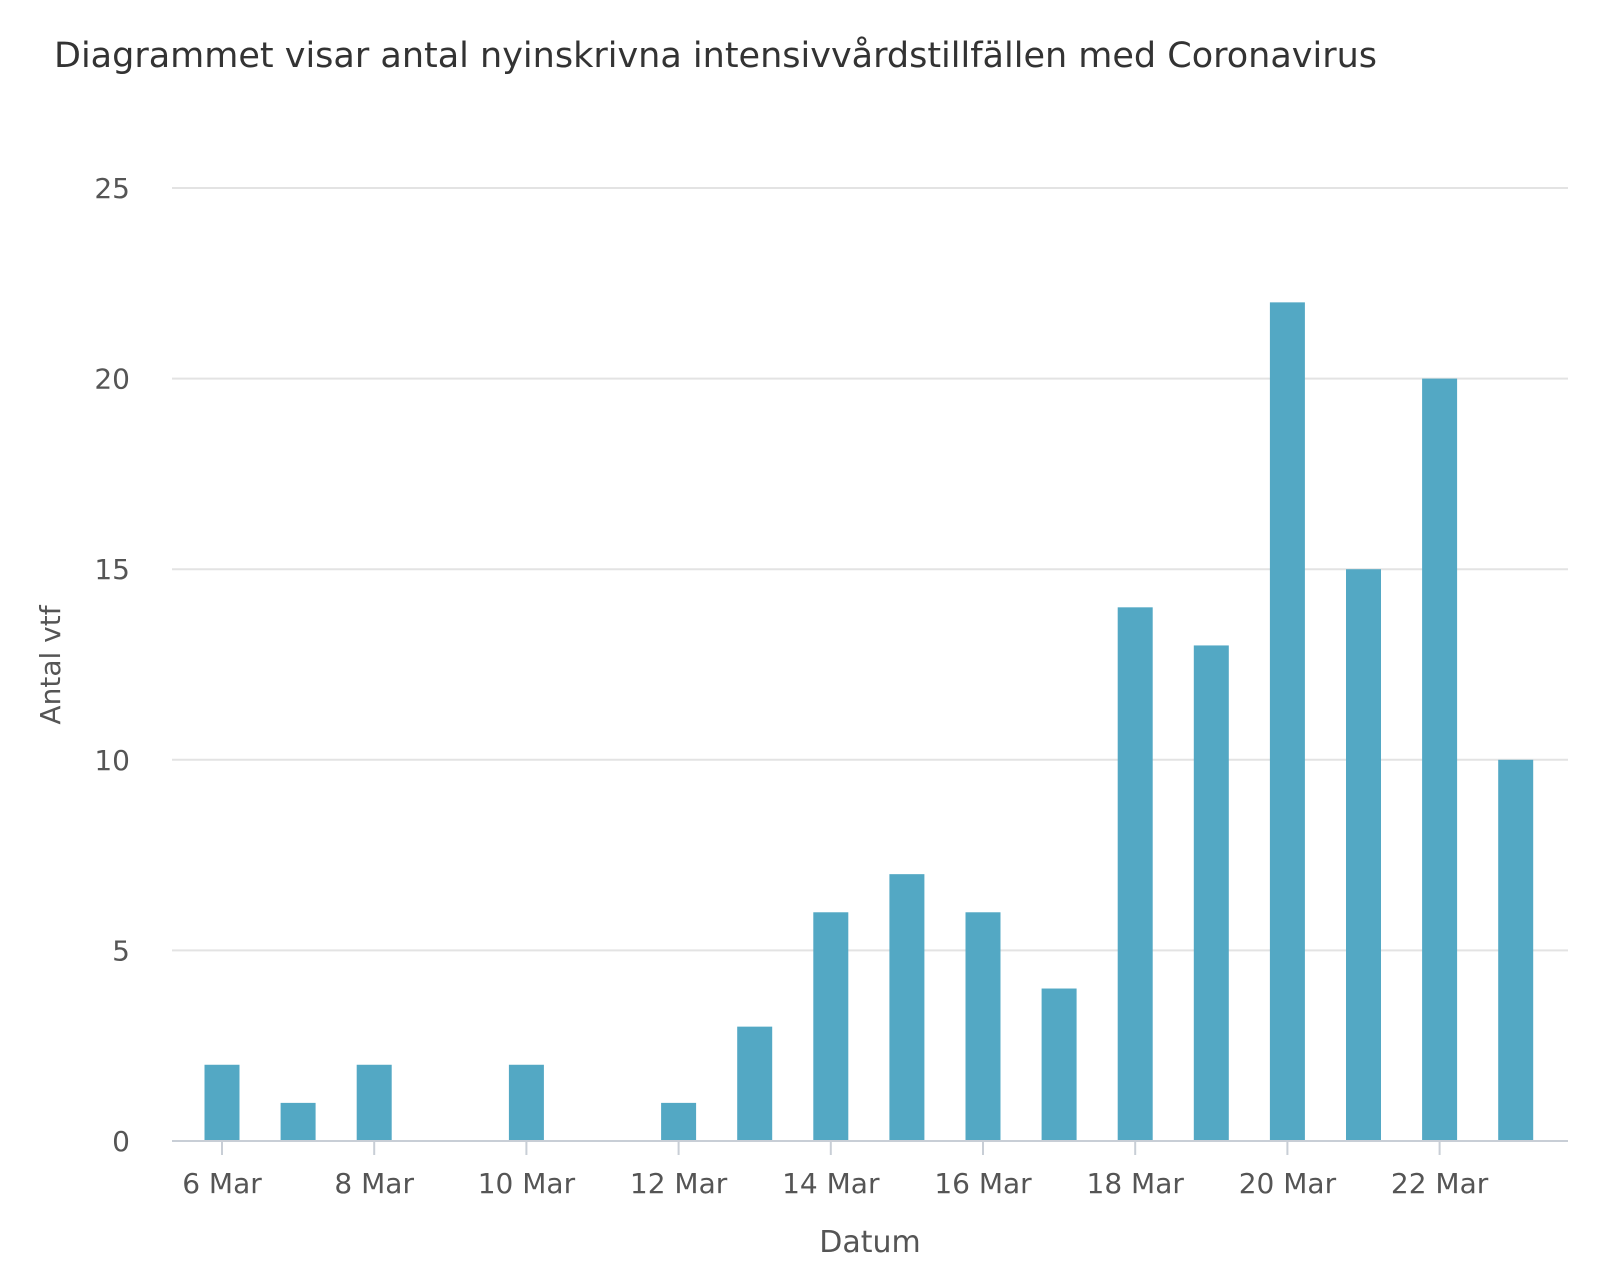 This screenshot has width=1600, height=1284. Describe the element at coordinates (121, 950) in the screenshot. I see `y-tick-label: 5` at that location.